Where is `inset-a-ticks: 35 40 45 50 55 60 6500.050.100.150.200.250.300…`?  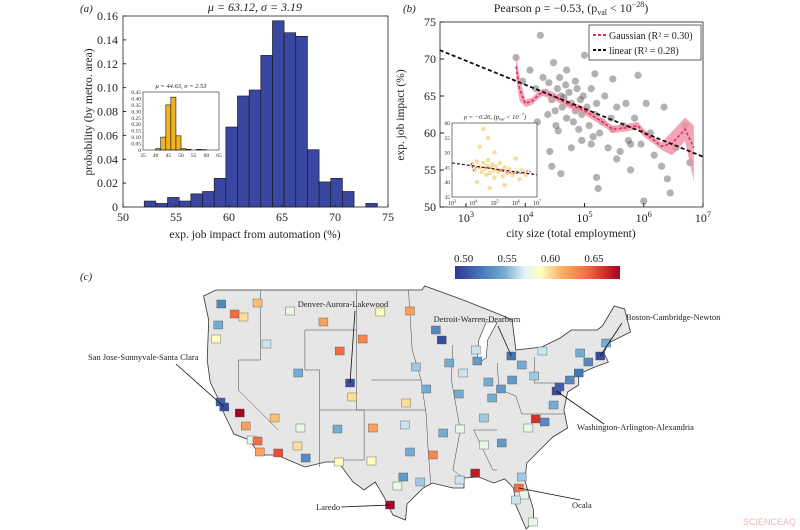
inset-a-ticks: 35 40 45 50 55 60 6500.050.100.150.200.250.300… is located at coordinates (176, 124).